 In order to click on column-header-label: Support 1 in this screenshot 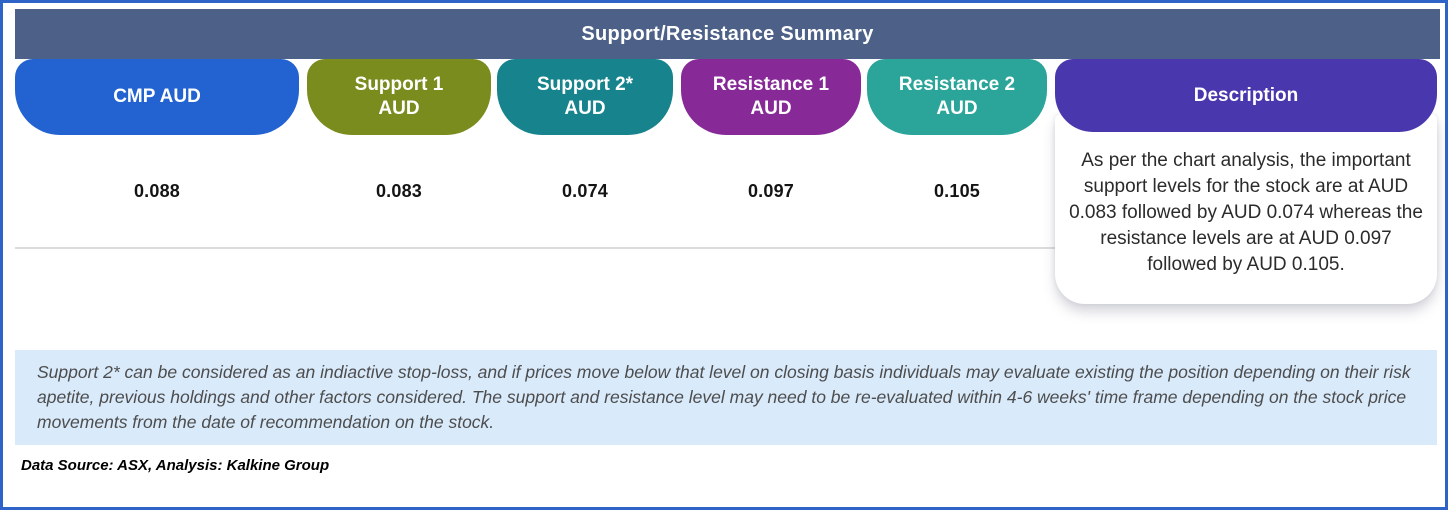, I will do `click(399, 84)`.